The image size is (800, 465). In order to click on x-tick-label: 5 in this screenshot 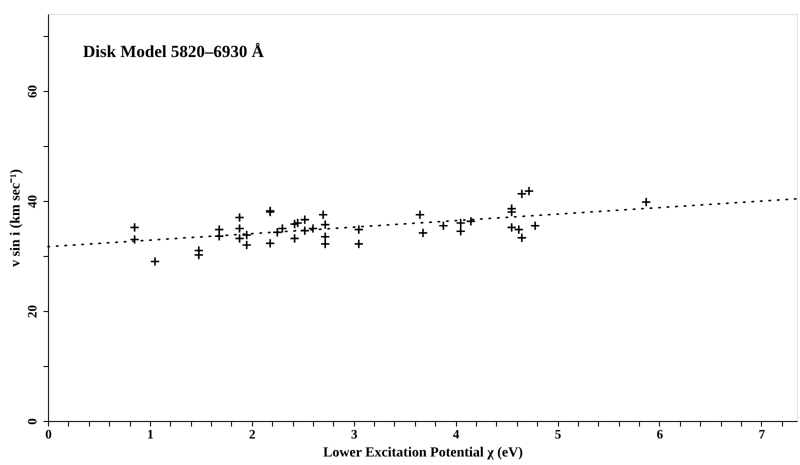, I will do `click(558, 434)`.